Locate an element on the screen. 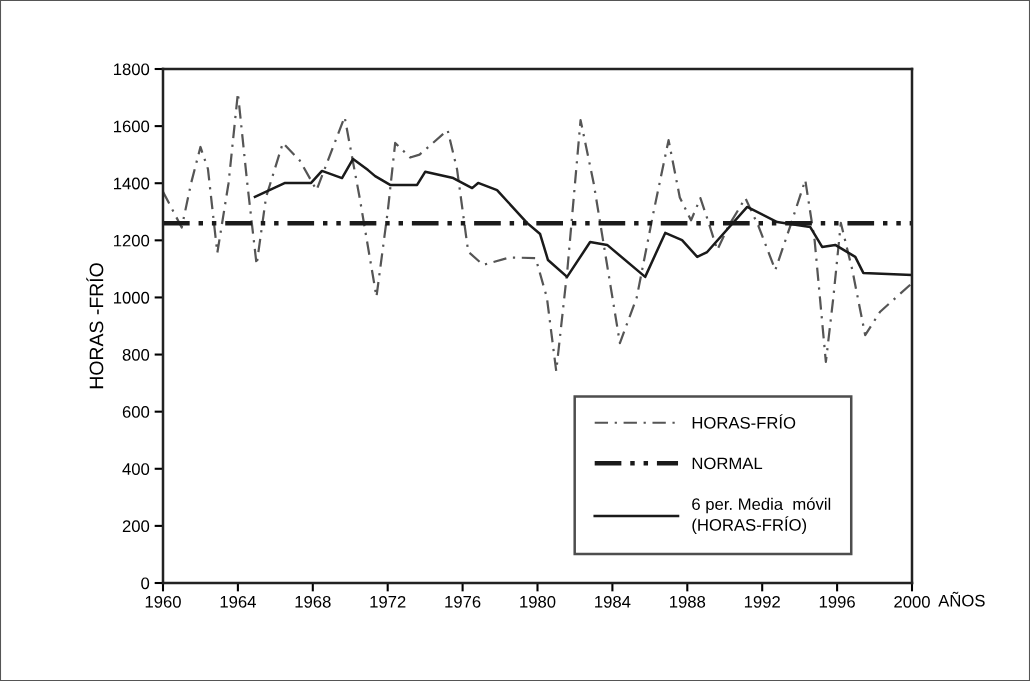 The image size is (1030, 681). y-tick-label: 200 is located at coordinates (136, 526).